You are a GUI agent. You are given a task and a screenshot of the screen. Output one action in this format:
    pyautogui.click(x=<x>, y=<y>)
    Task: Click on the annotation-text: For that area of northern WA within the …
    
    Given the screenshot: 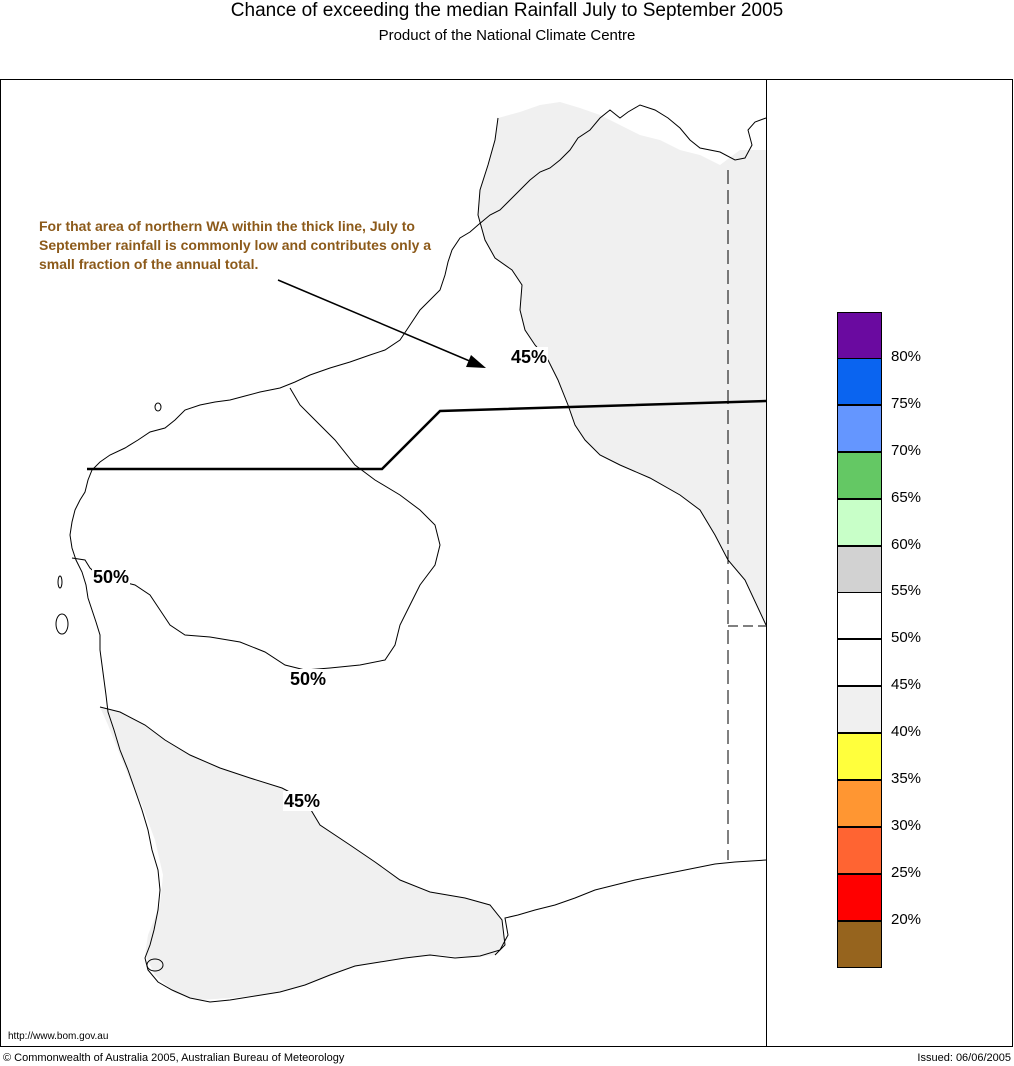 What is the action you would take?
    pyautogui.click(x=235, y=245)
    